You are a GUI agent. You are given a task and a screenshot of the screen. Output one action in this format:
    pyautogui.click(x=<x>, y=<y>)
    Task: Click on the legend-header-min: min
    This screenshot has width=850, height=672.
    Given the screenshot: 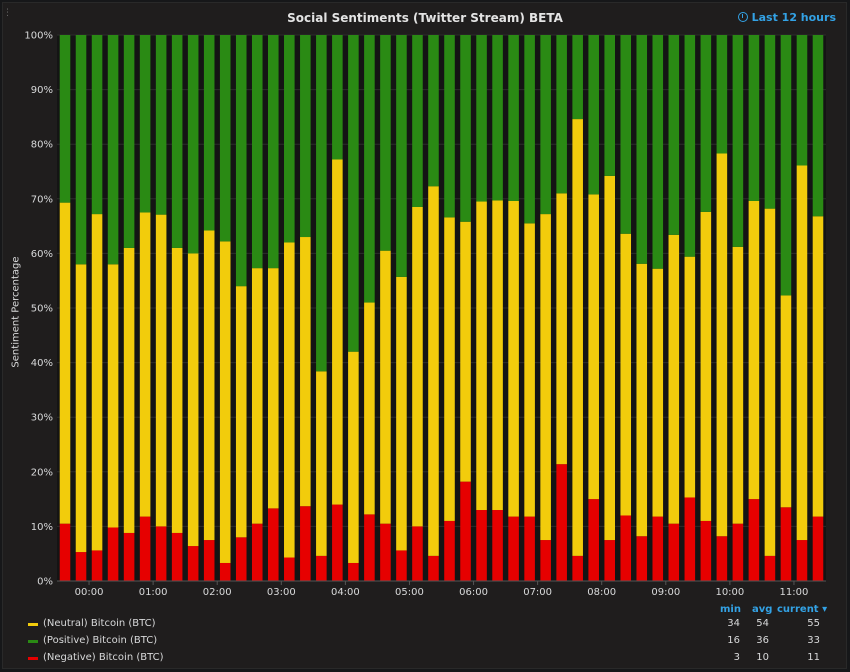 What is the action you would take?
    pyautogui.click(x=730, y=609)
    